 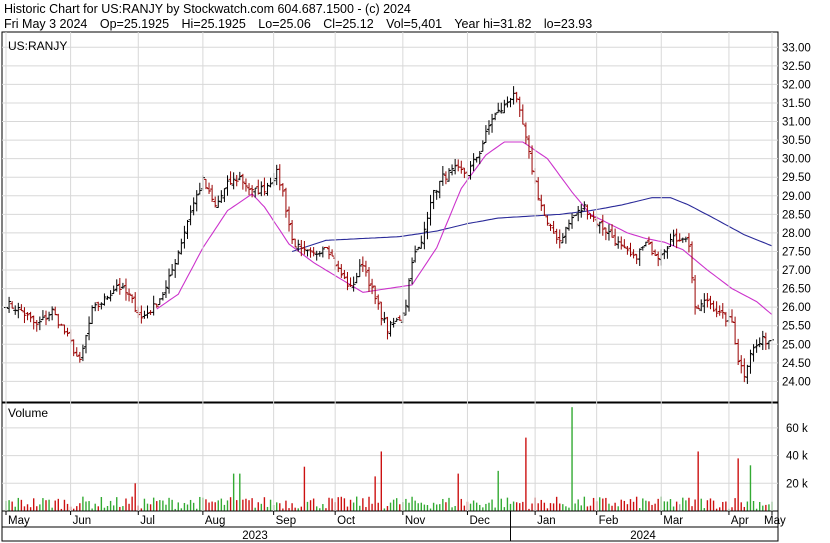 I want to click on price-tick-label: 27.50, so click(x=796, y=252).